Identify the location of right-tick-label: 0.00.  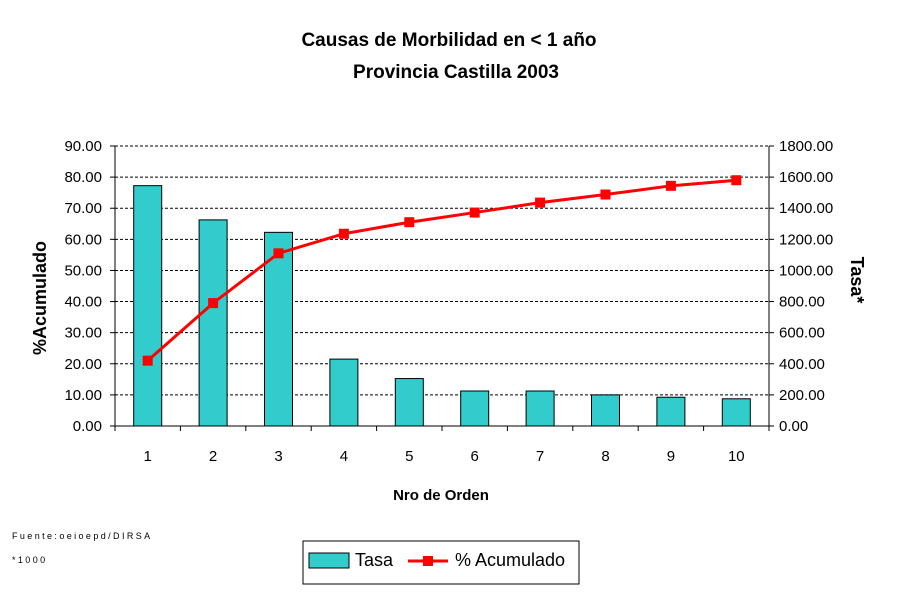
(793, 426).